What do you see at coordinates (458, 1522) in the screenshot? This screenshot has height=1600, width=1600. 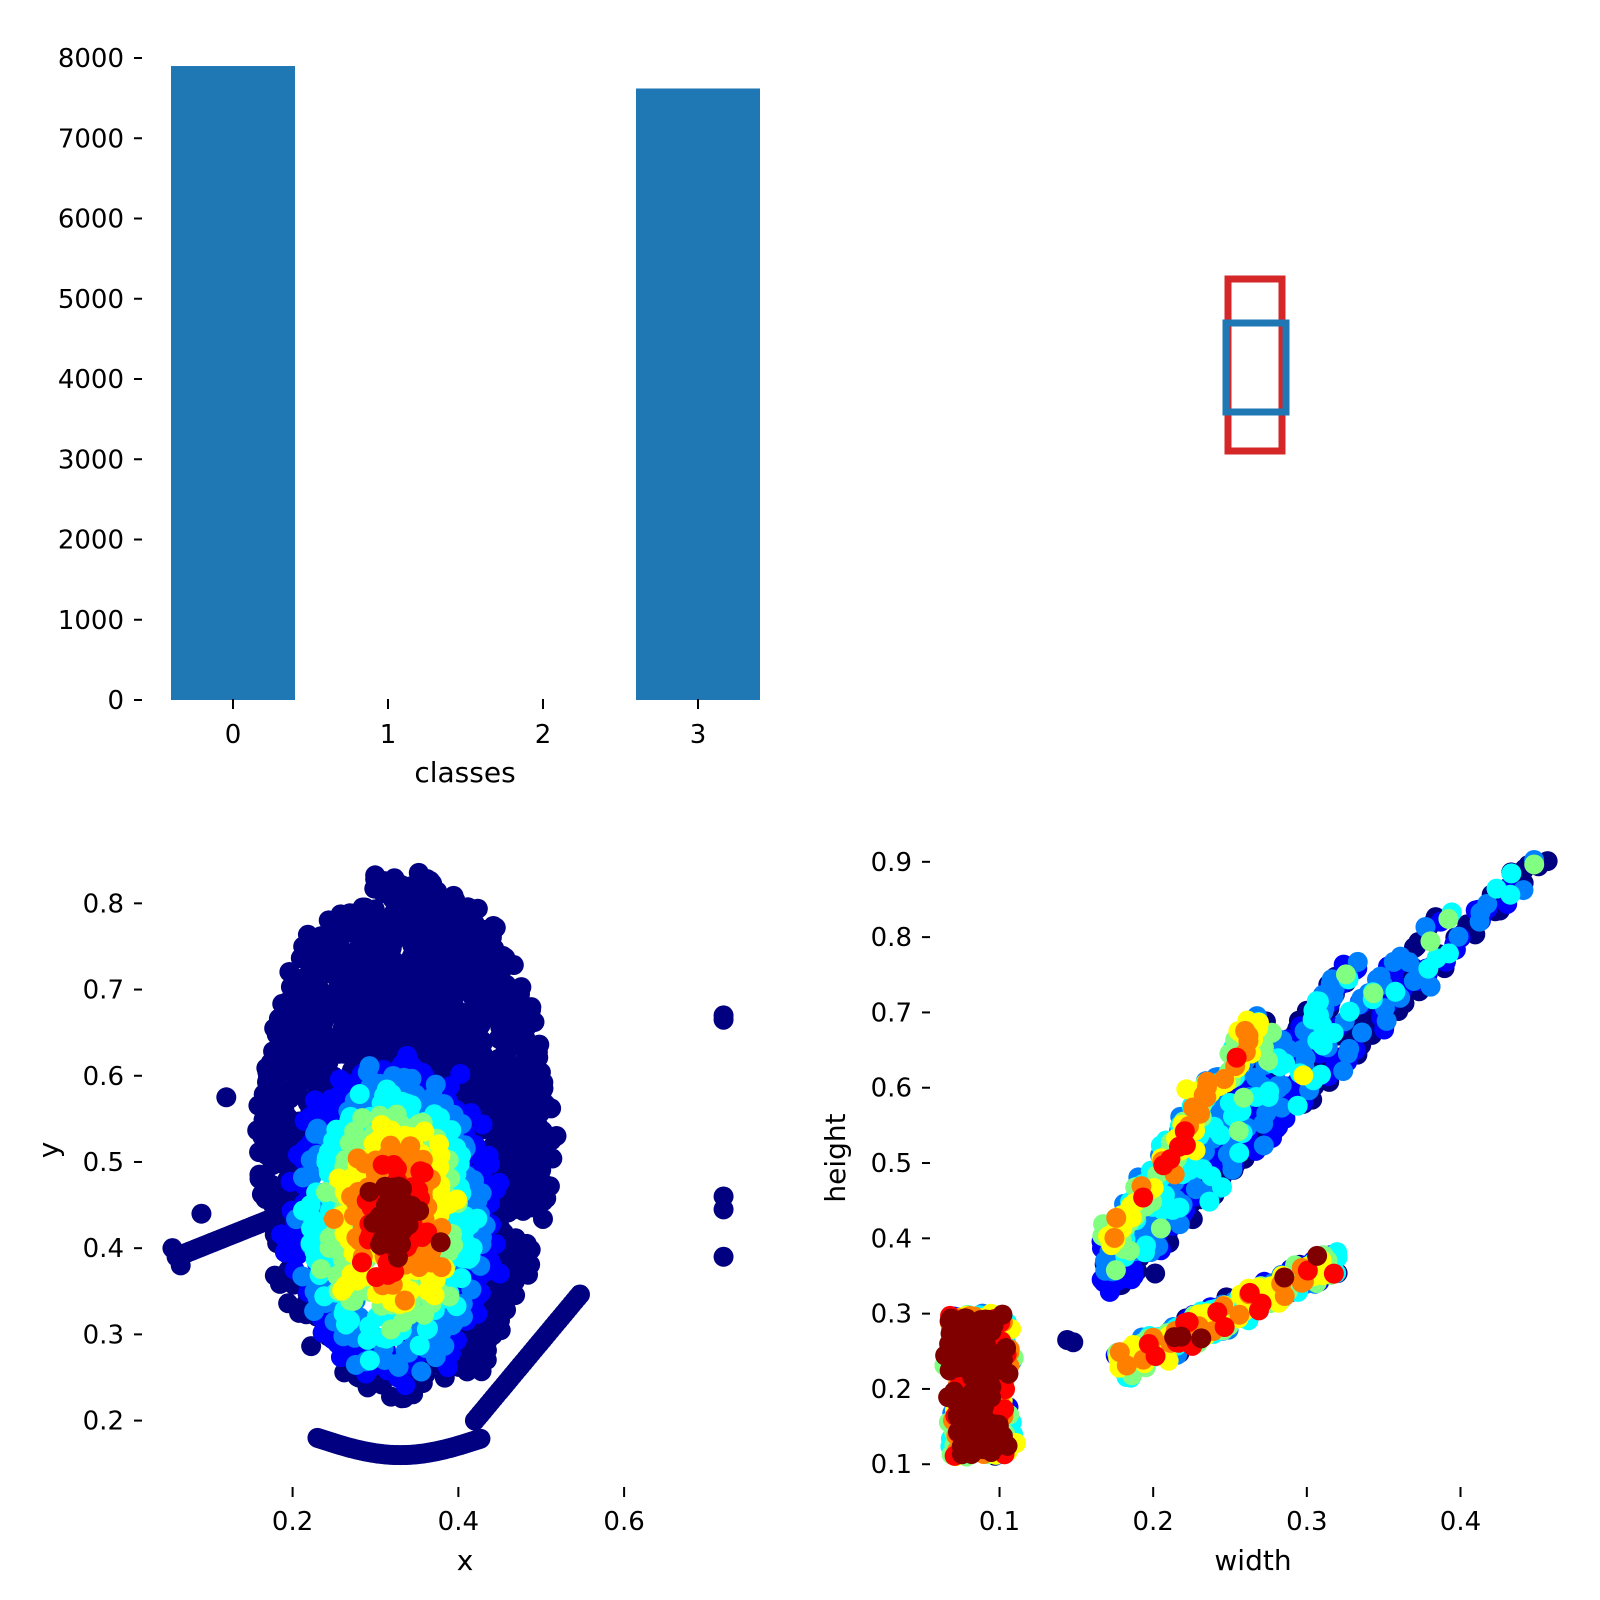 I see `x-tick-label: 0.4` at bounding box center [458, 1522].